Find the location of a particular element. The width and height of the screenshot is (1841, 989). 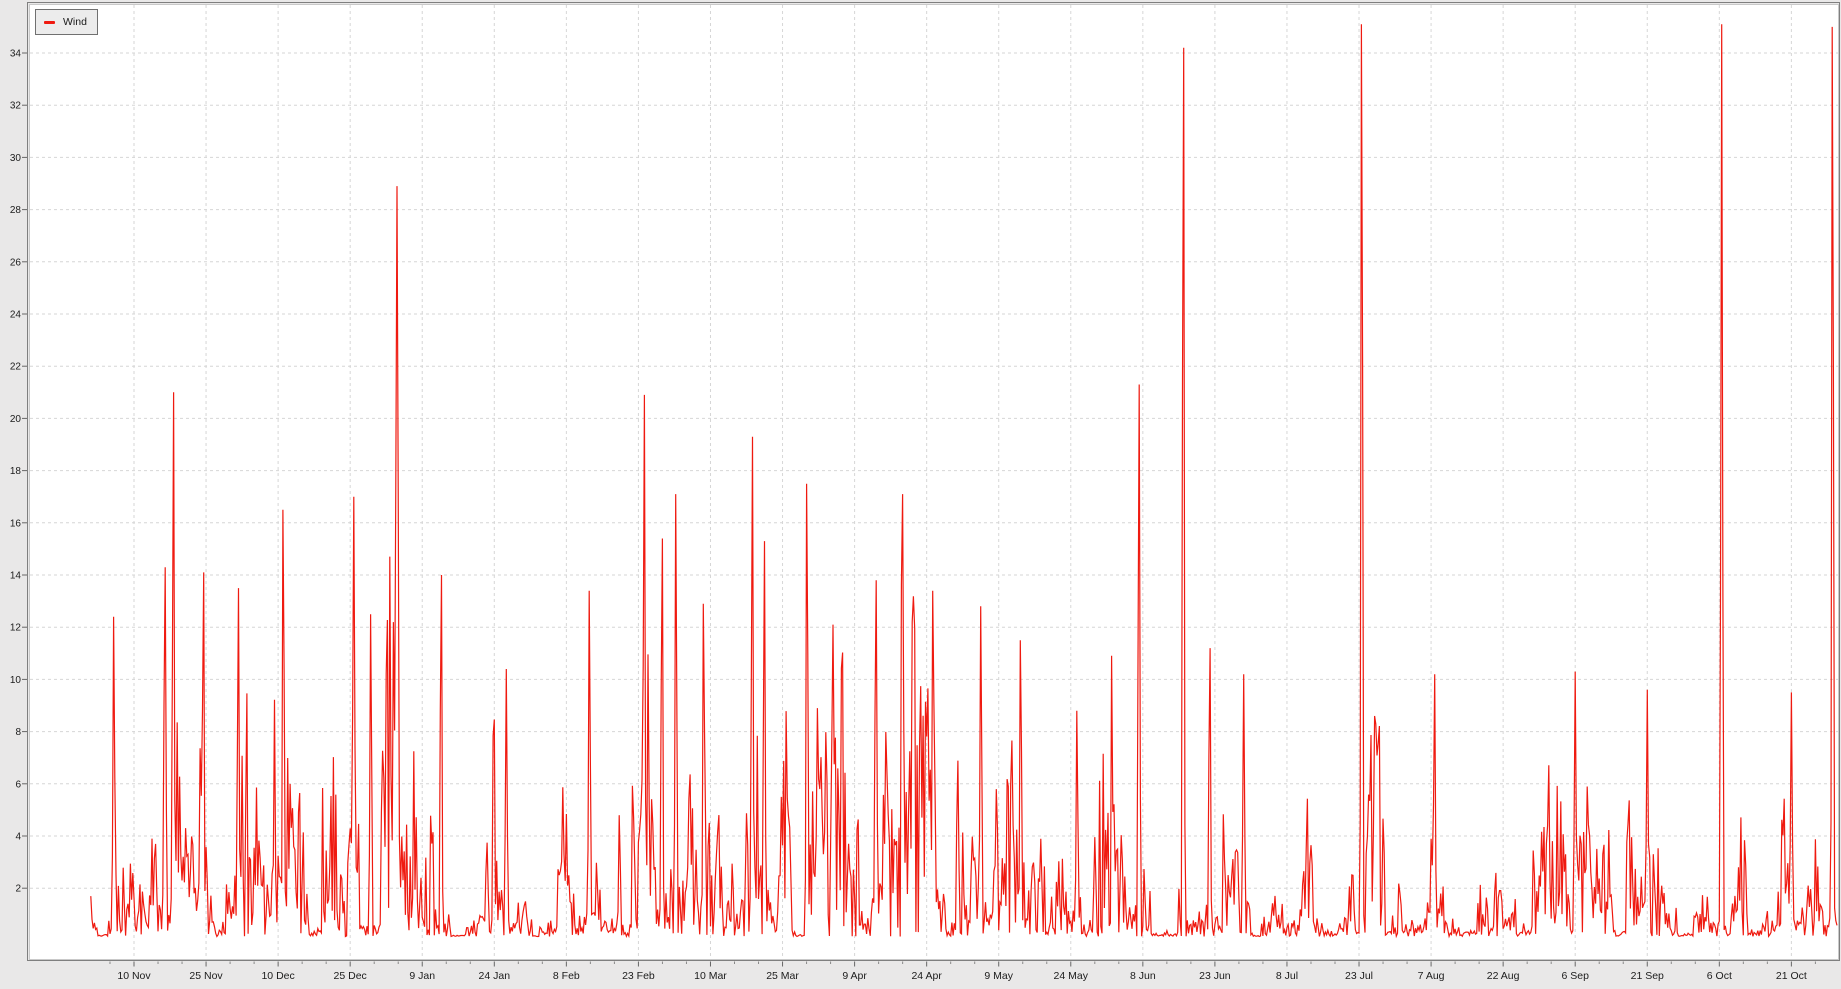

y-tick-label: 16 is located at coordinates (16, 523).